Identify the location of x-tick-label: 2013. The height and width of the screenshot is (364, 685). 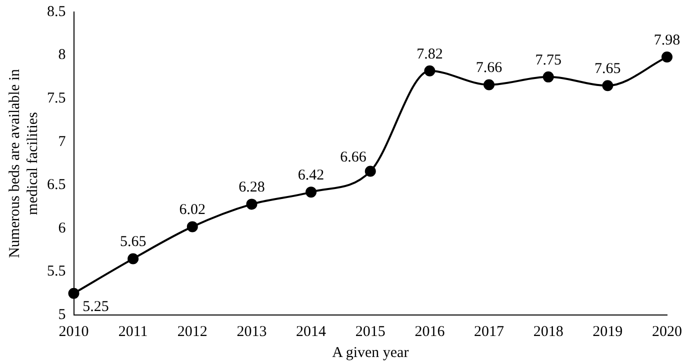
(251, 332).